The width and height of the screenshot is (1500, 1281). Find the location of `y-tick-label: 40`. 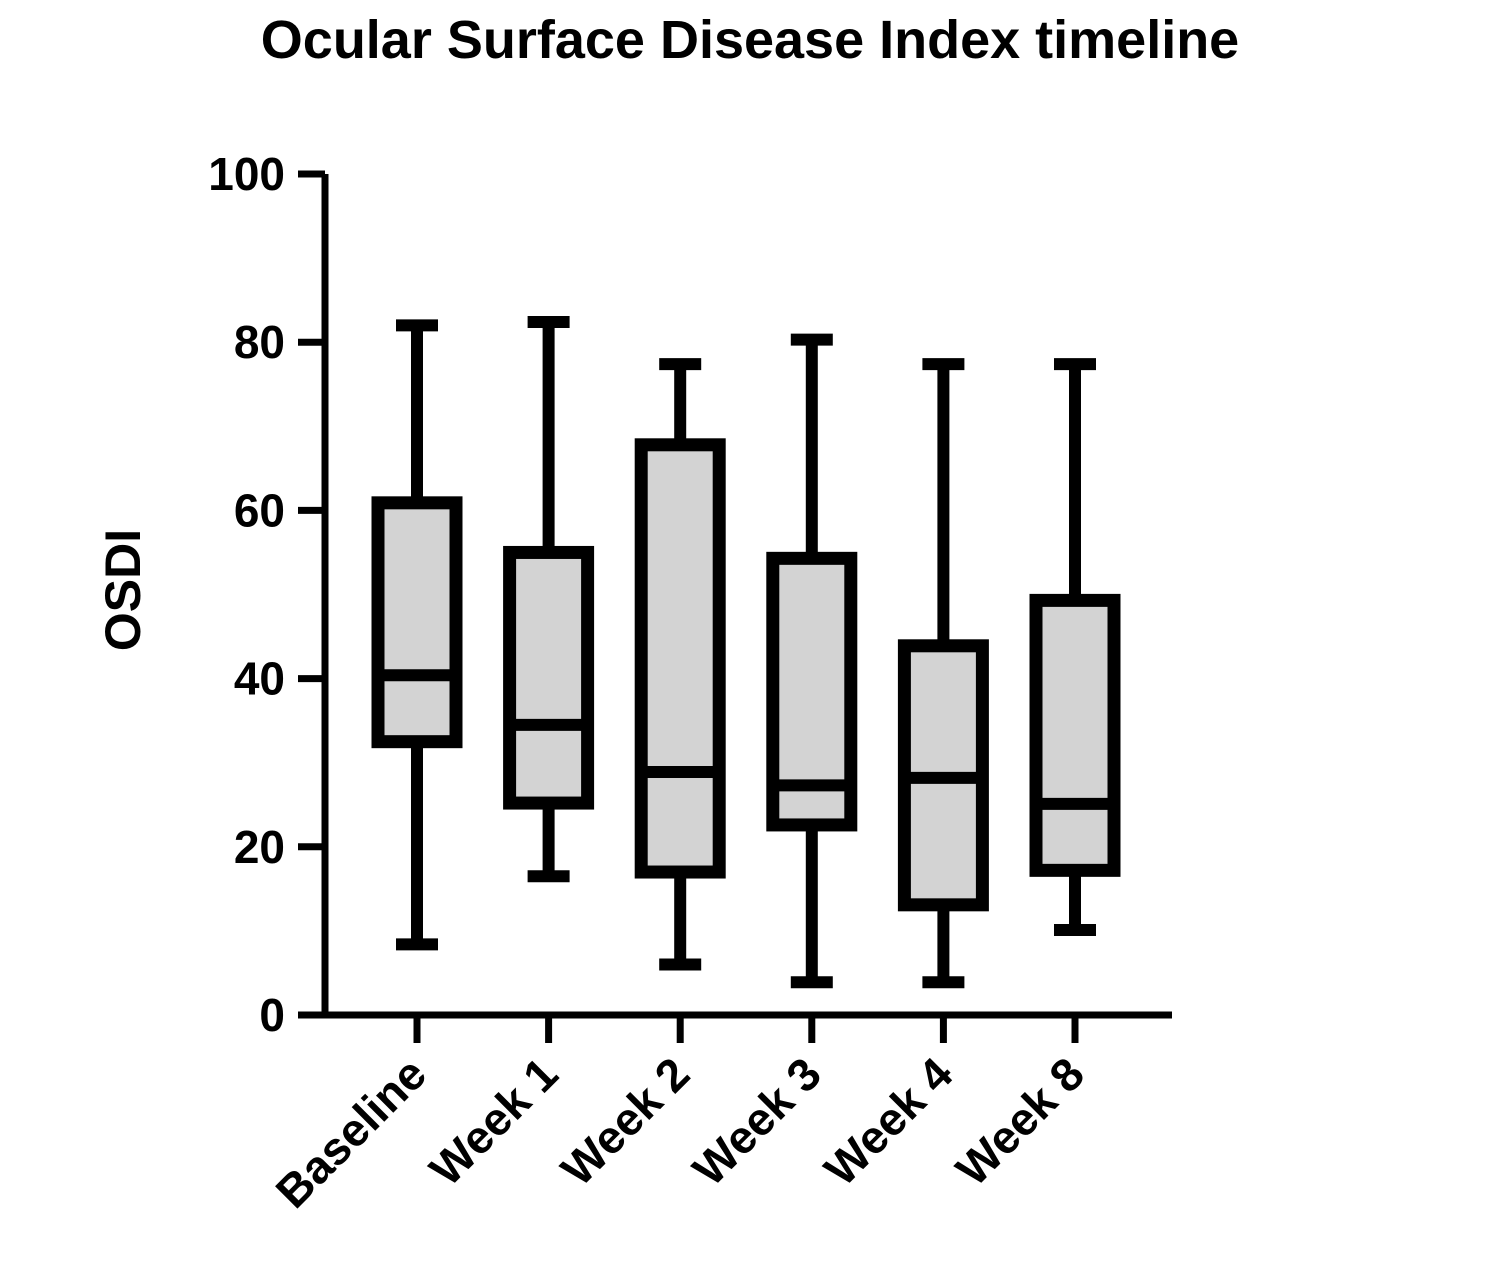

y-tick-label: 40 is located at coordinates (259, 679).